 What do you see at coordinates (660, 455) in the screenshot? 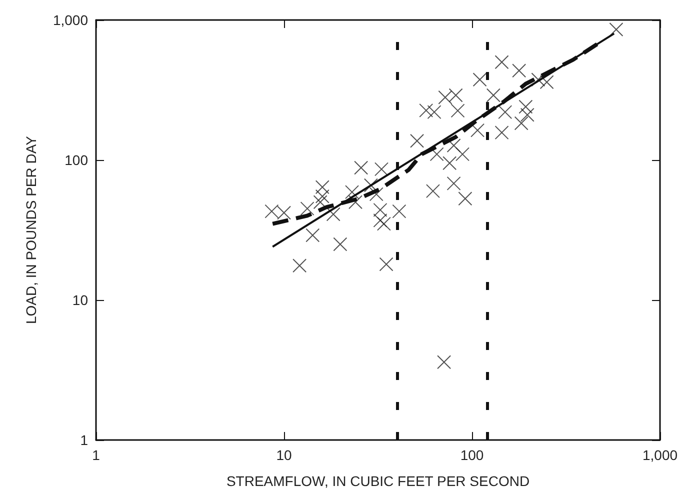
I see `x-tick-label: 1,000` at bounding box center [660, 455].